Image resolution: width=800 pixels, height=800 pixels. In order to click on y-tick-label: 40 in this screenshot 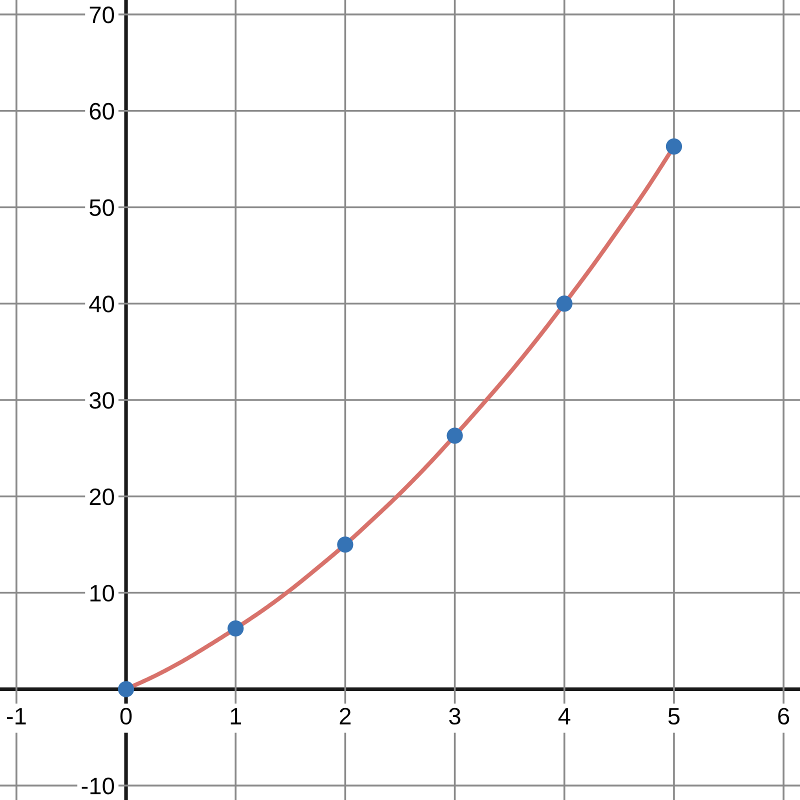, I will do `click(101, 304)`.